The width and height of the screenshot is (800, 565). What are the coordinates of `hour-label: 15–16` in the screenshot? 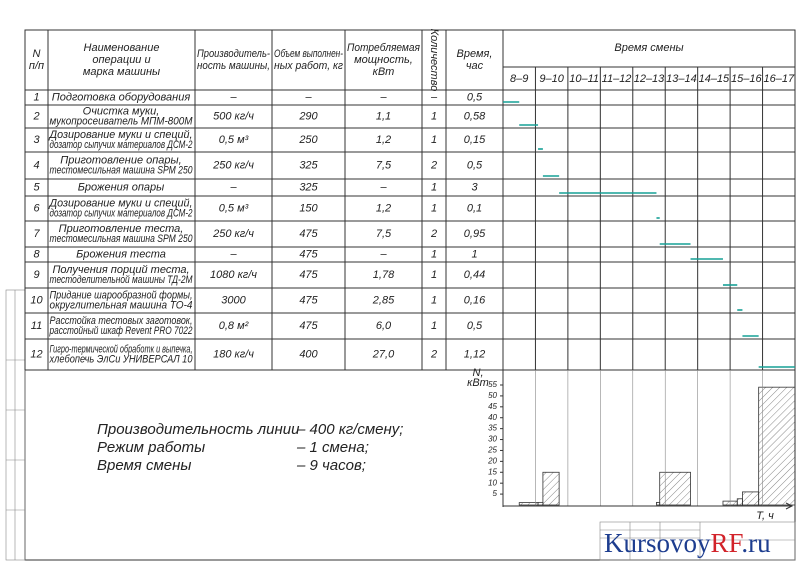 It's located at (746, 79).